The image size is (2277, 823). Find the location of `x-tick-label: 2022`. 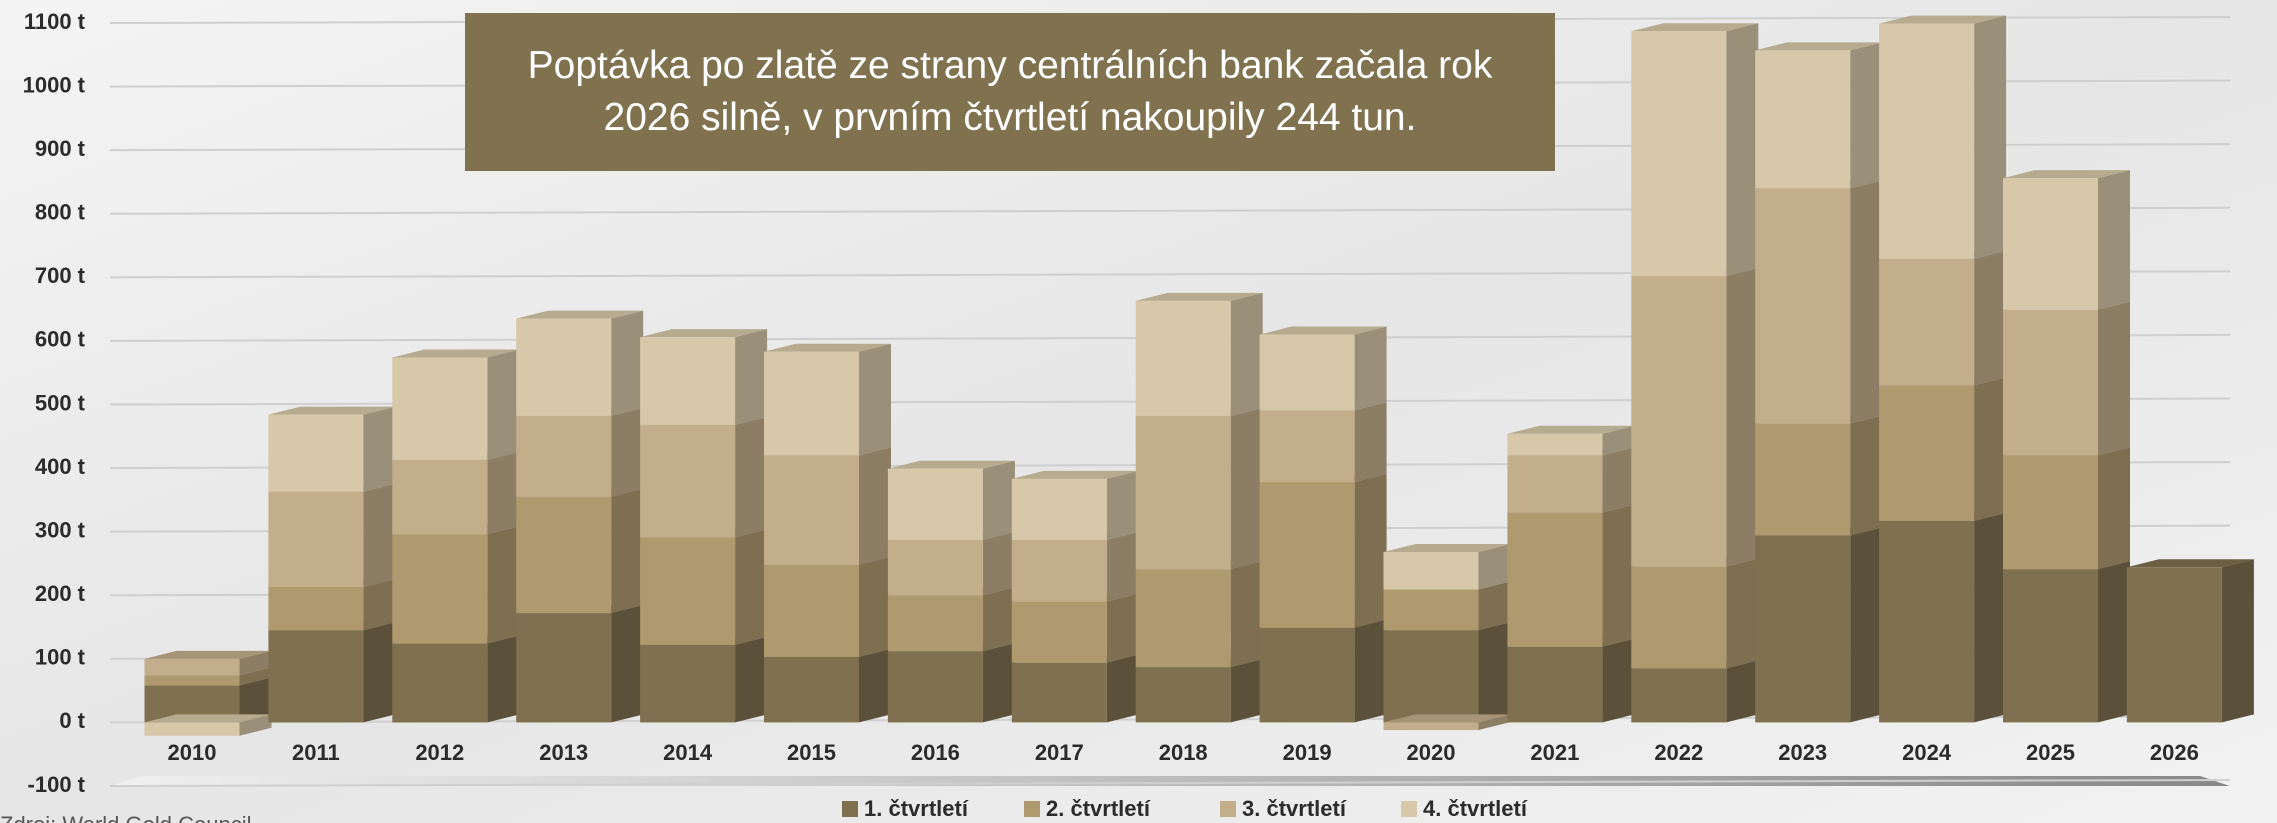

x-tick-label: 2022 is located at coordinates (1678, 752).